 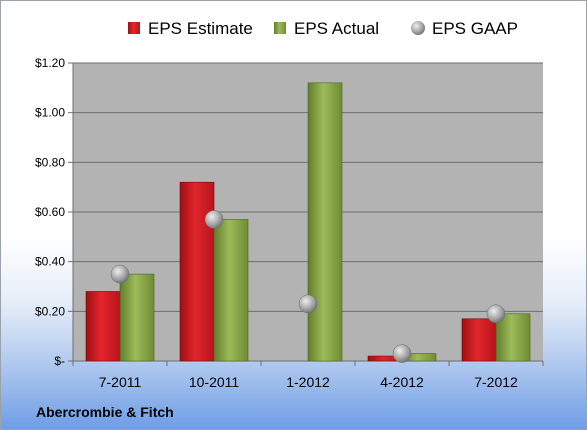 I want to click on y-tick-label: $0.20, so click(x=50, y=311).